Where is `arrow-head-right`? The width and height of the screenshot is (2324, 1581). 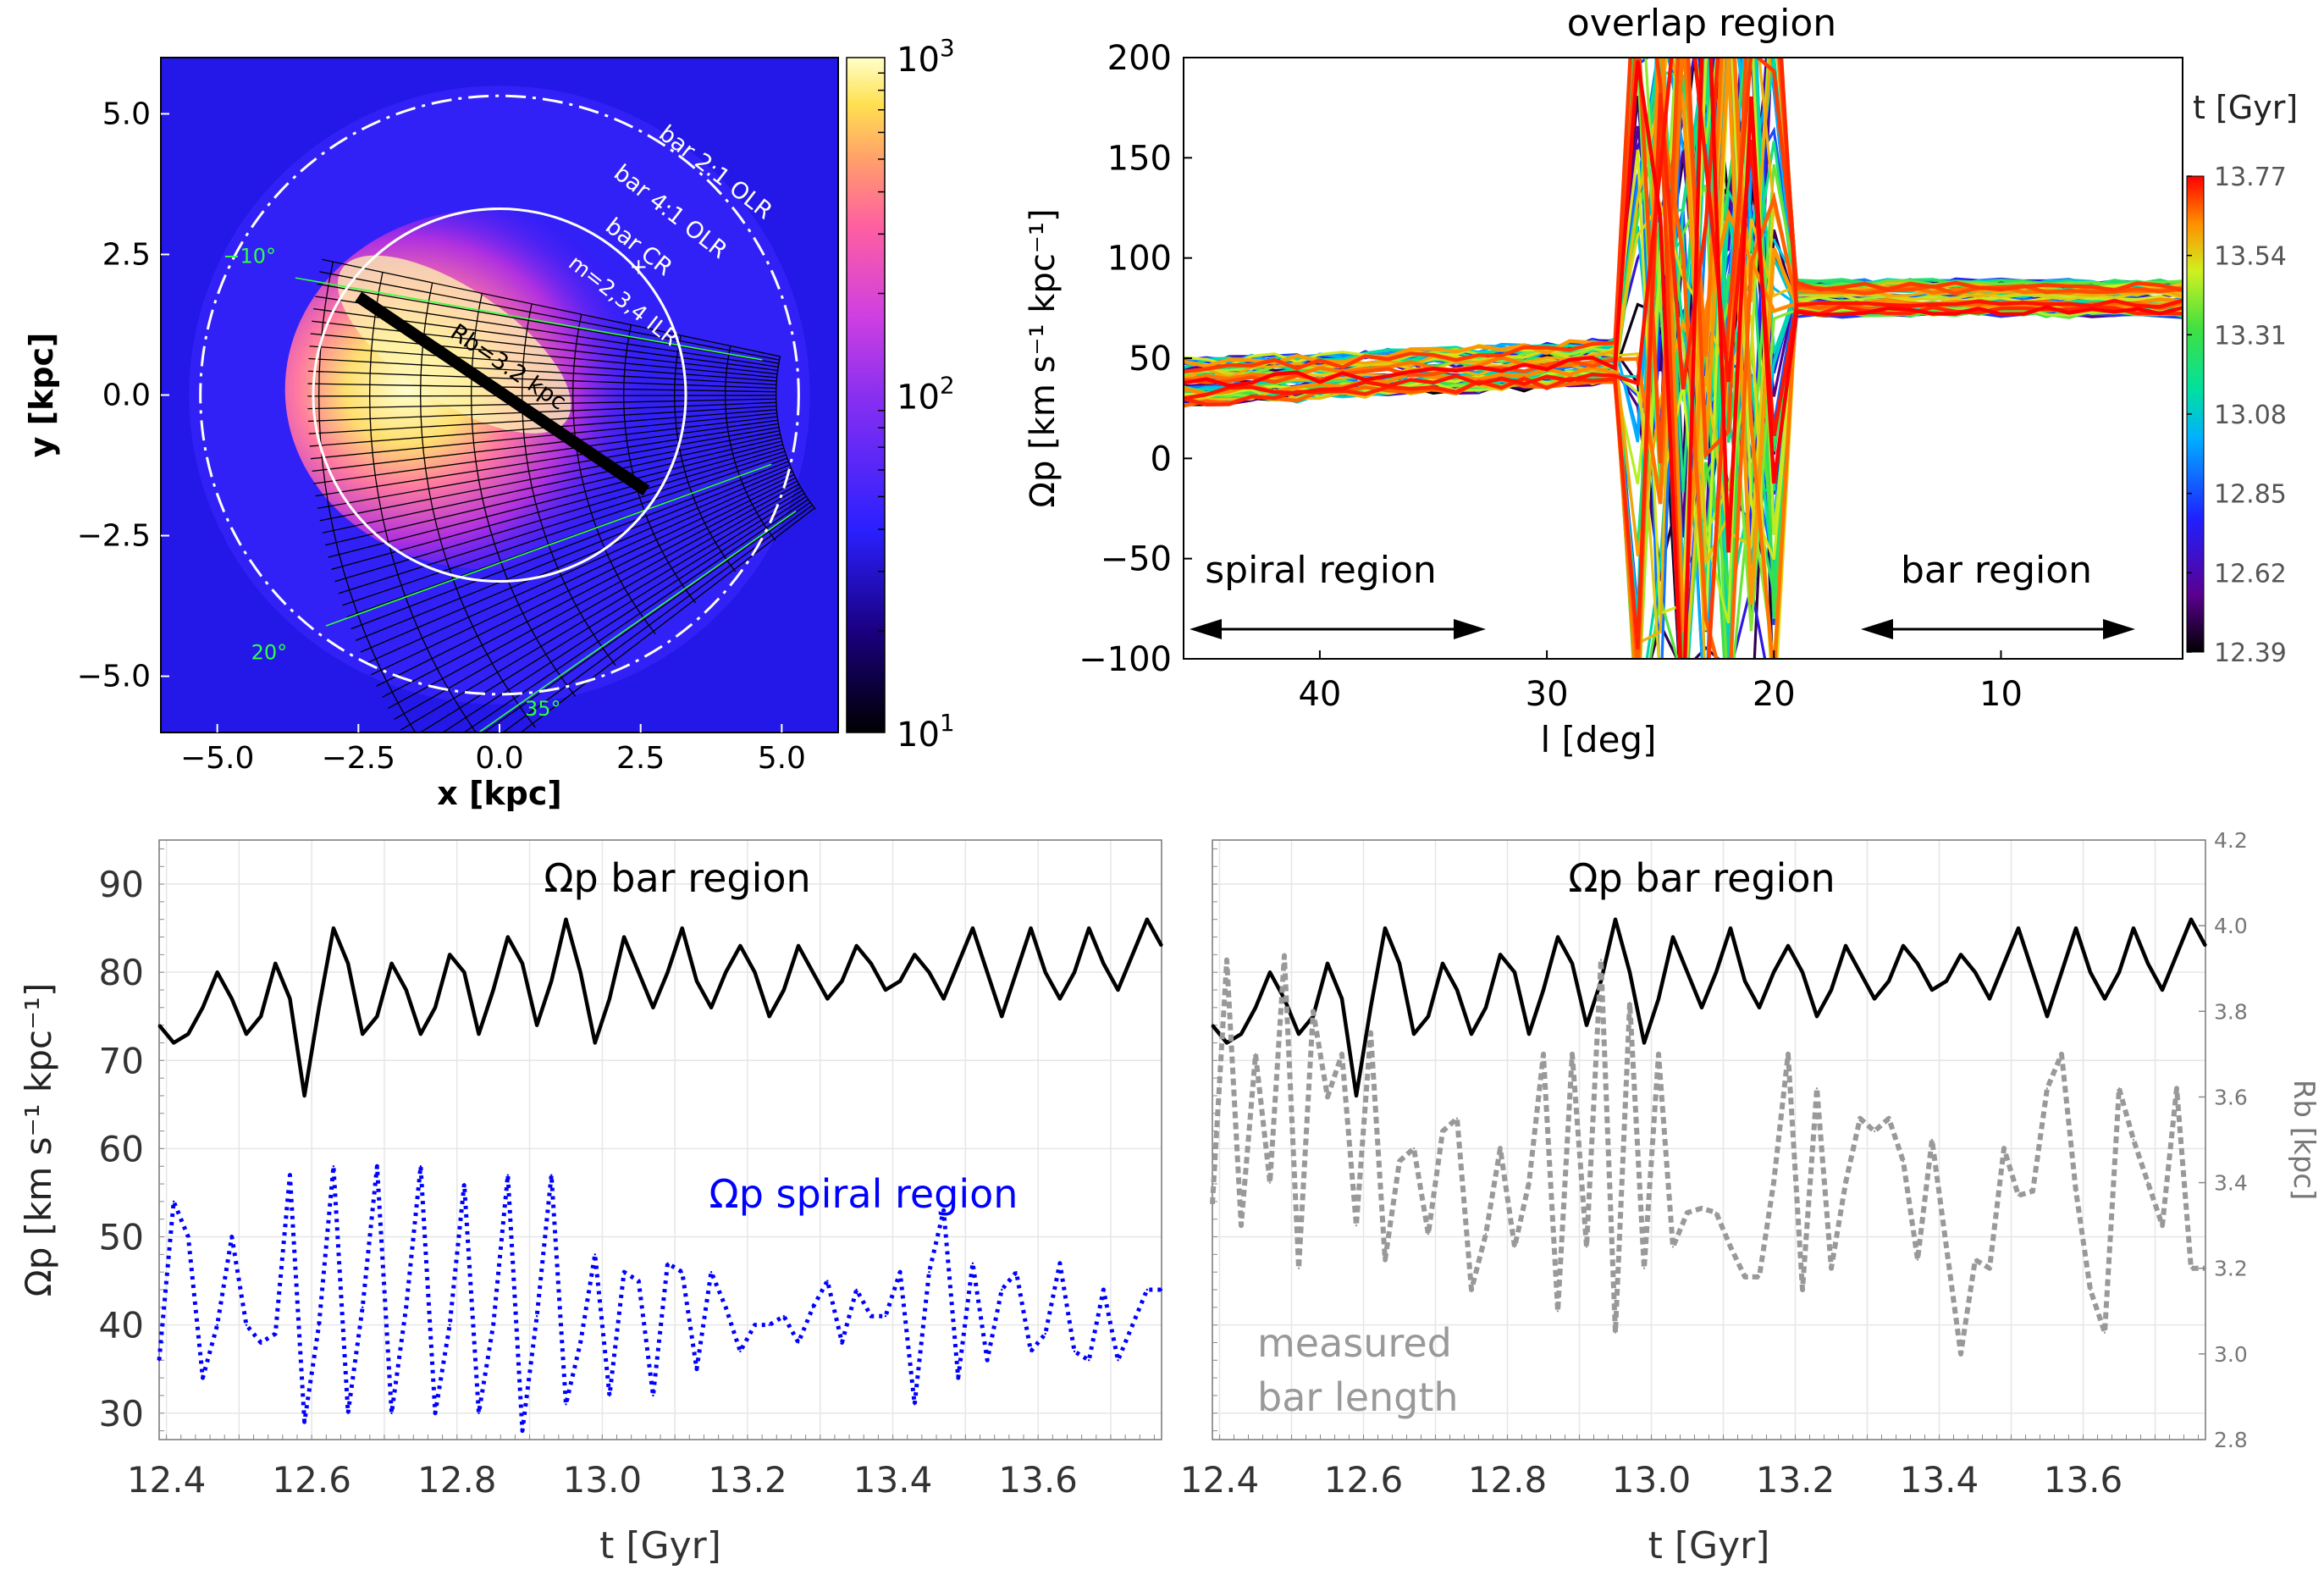
arrow-head-right is located at coordinates (2119, 629).